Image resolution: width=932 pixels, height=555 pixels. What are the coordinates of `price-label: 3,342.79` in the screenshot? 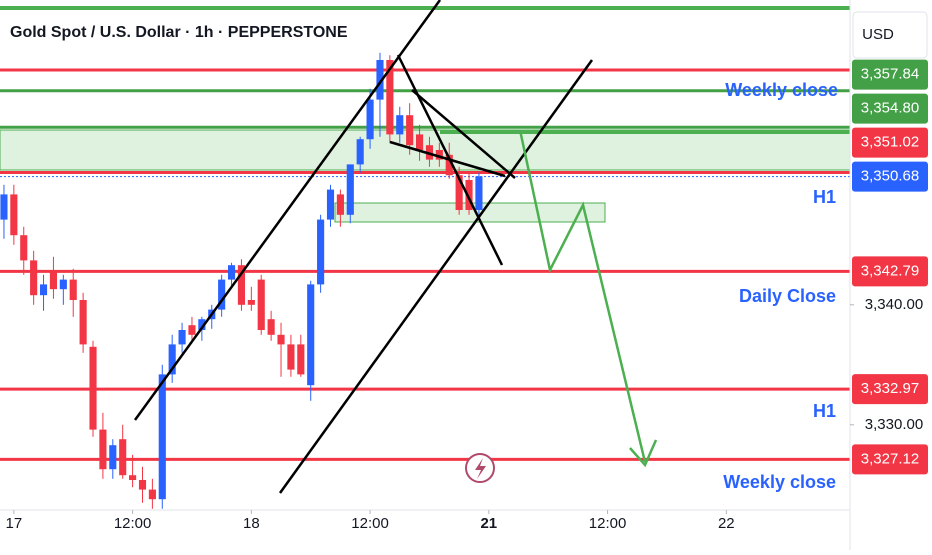 It's located at (890, 270).